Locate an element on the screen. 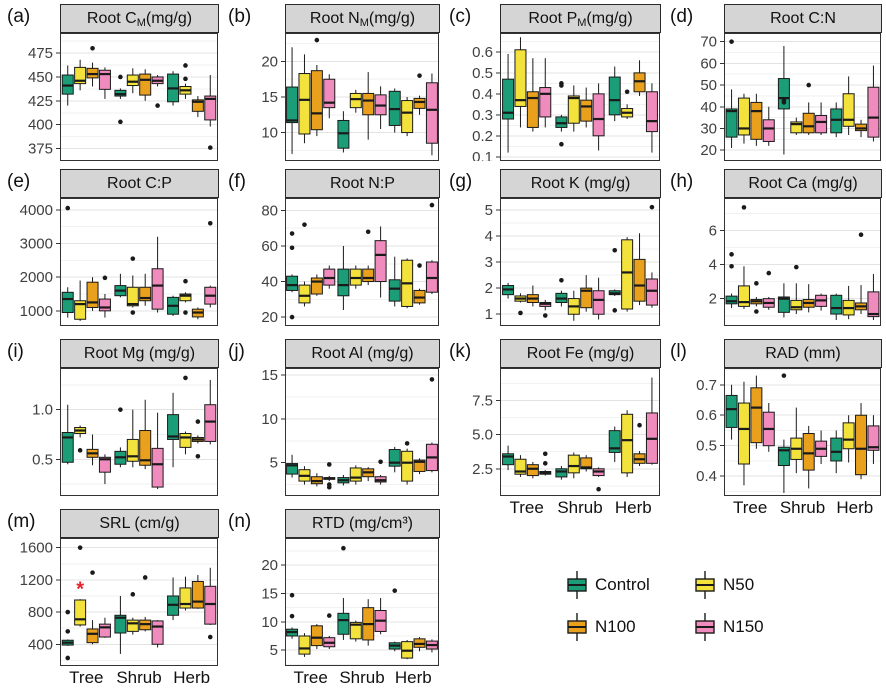 The height and width of the screenshot is (697, 886). panel-label: (e) is located at coordinates (19, 181).